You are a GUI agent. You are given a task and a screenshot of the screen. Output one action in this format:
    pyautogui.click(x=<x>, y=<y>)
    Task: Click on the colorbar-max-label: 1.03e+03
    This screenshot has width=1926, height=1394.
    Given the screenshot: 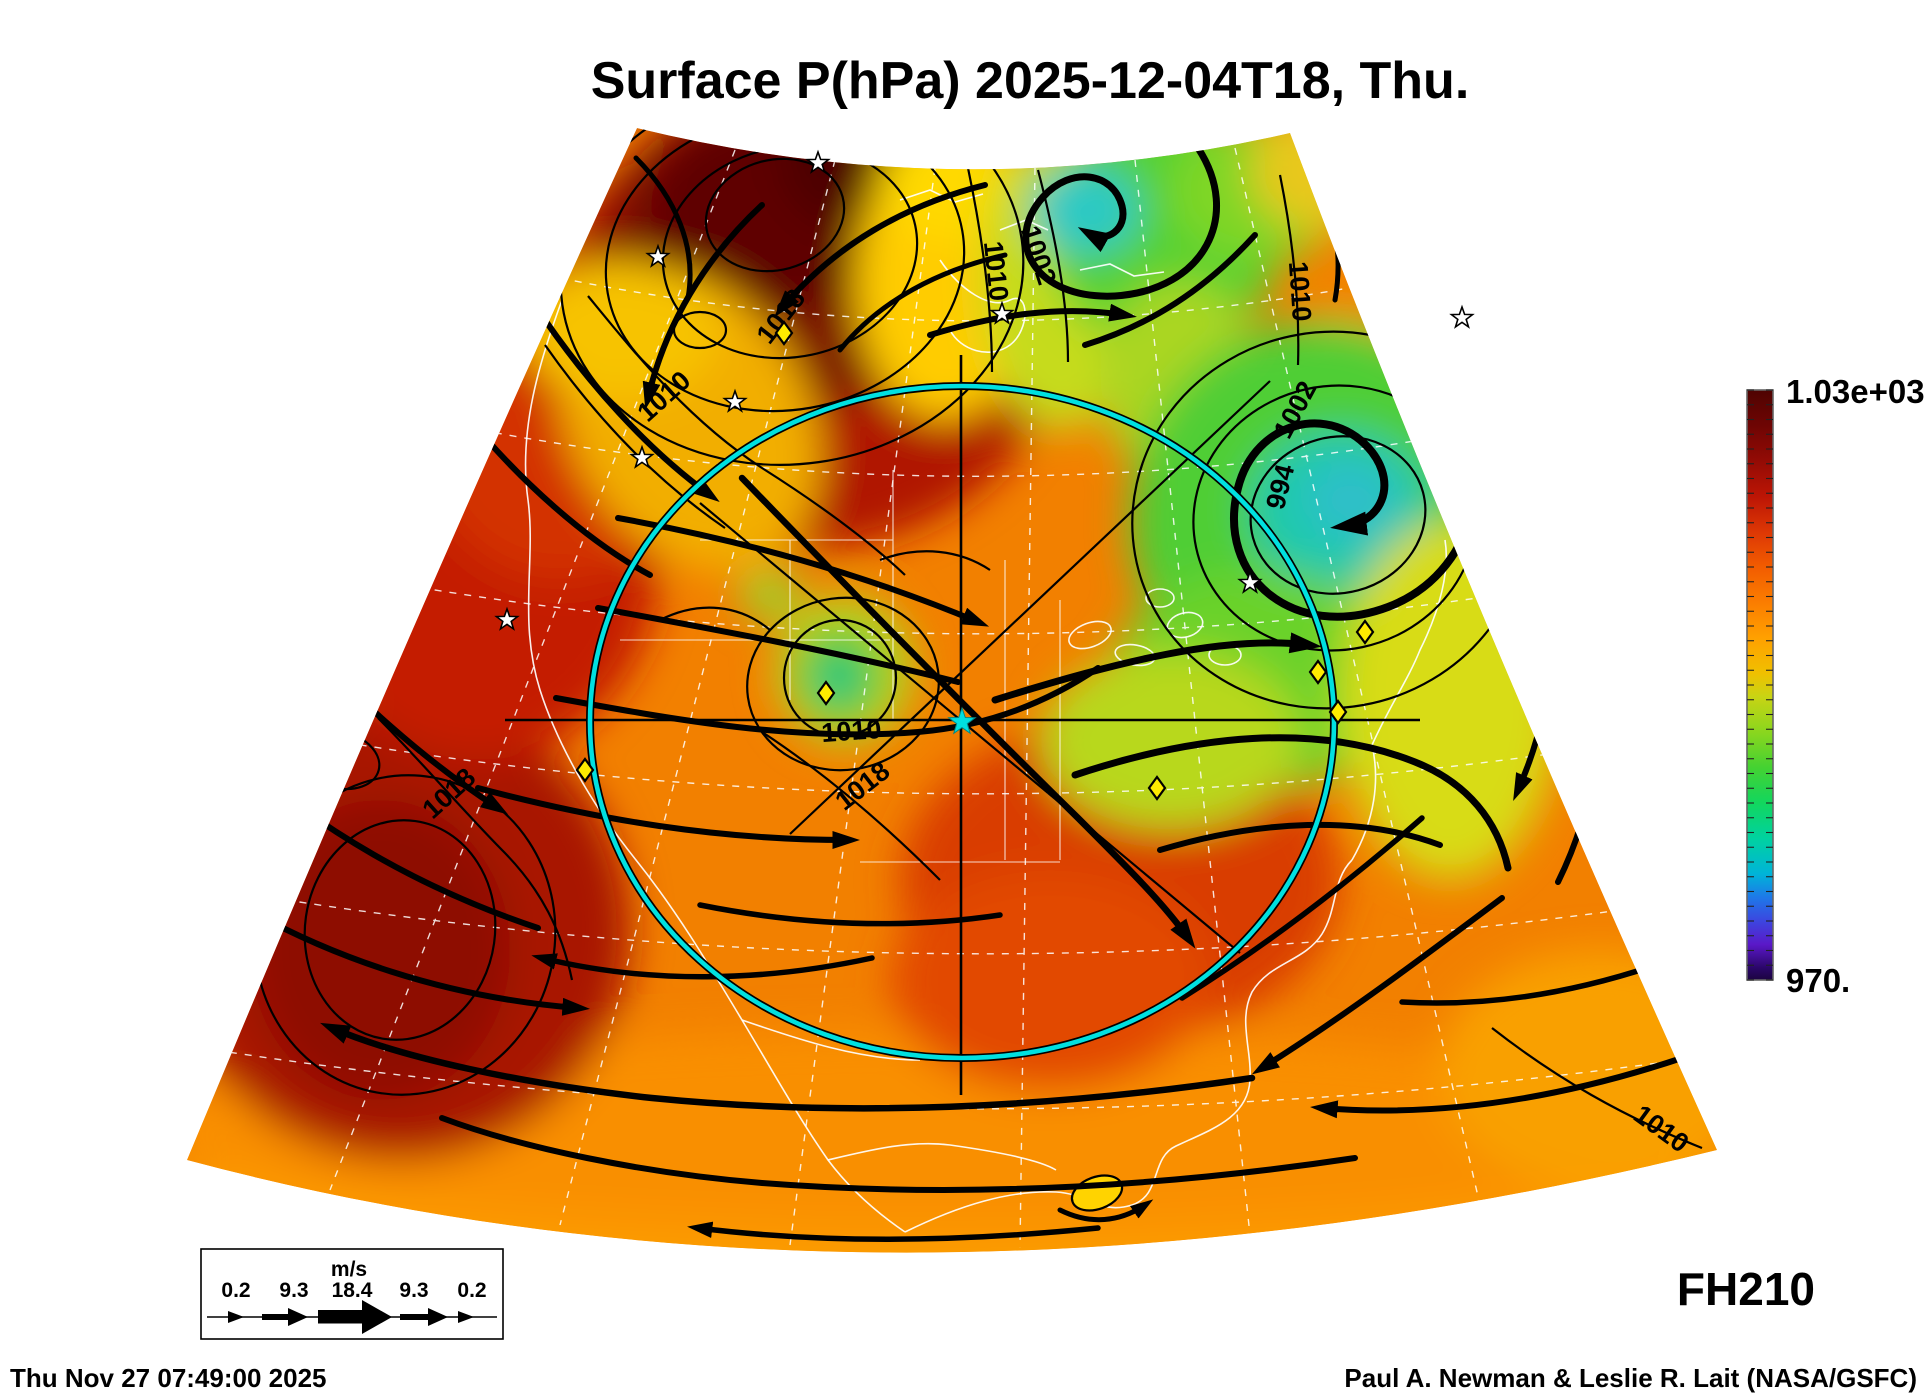 What is the action you would take?
    pyautogui.click(x=1855, y=391)
    